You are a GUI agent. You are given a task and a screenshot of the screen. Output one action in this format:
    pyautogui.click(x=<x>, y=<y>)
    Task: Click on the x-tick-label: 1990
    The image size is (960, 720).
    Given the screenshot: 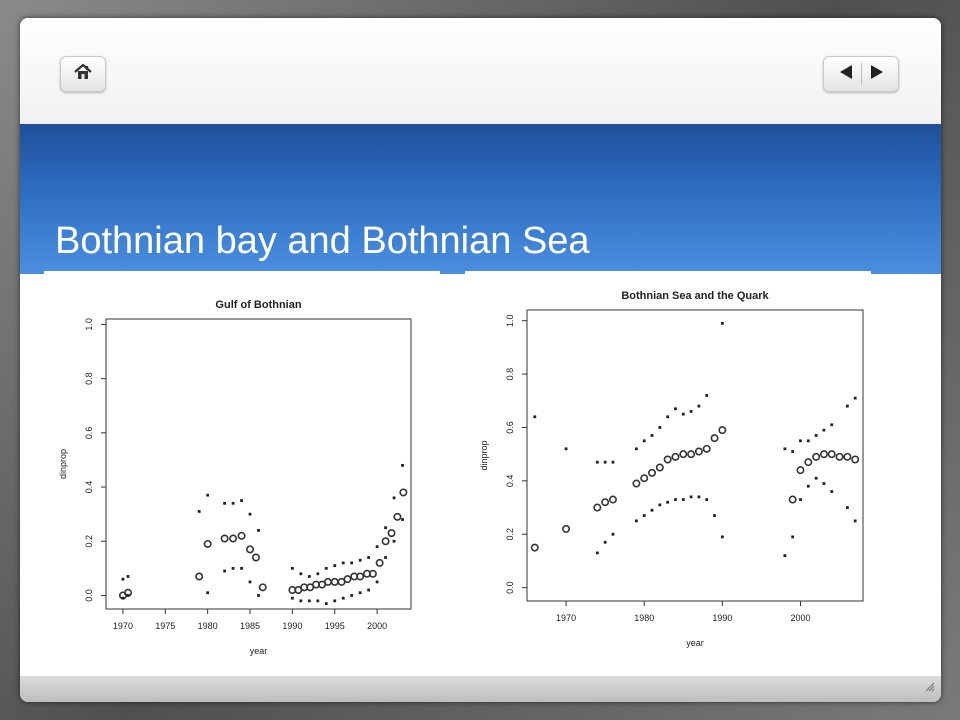 What is the action you would take?
    pyautogui.click(x=292, y=626)
    